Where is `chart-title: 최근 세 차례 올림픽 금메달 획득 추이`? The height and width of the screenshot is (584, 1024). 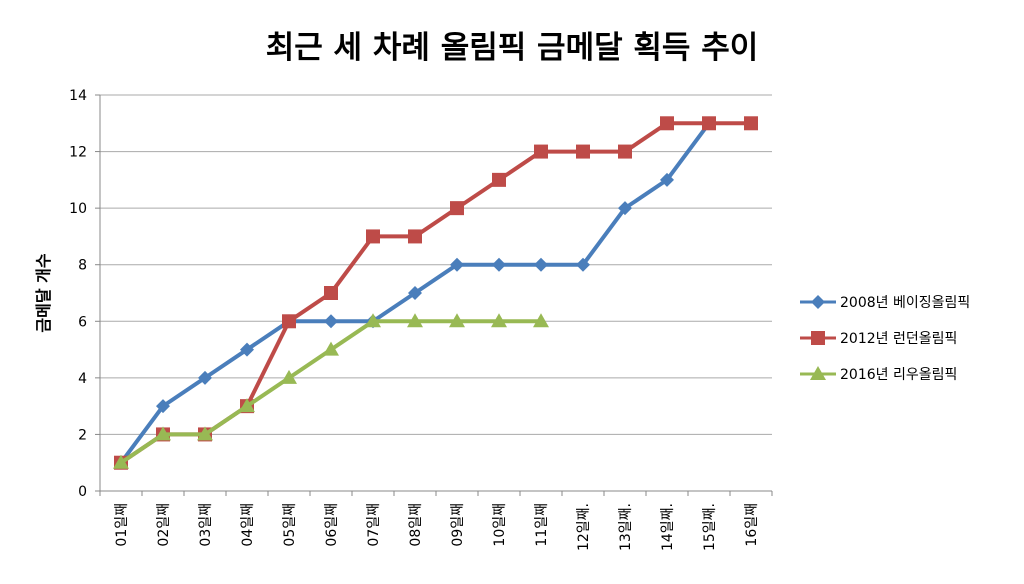 chart-title: 최근 세 차례 올림픽 금메달 획득 추이 is located at coordinates (512, 48).